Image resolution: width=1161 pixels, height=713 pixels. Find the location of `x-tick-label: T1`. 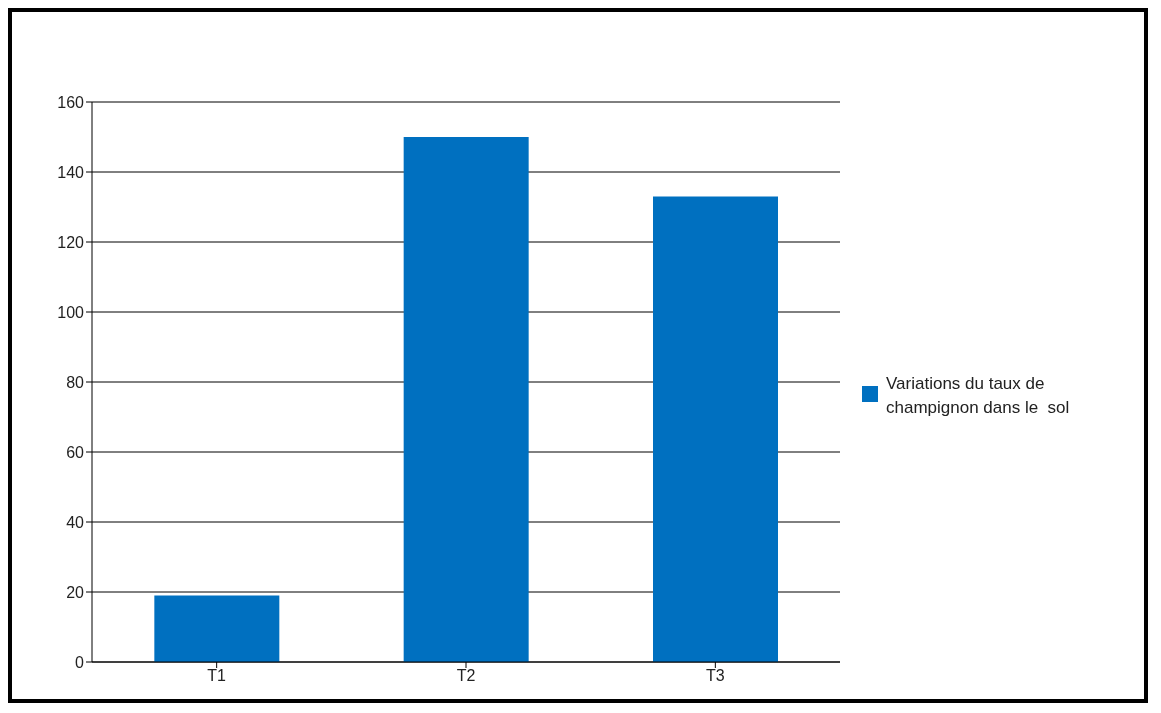

x-tick-label: T1 is located at coordinates (217, 676).